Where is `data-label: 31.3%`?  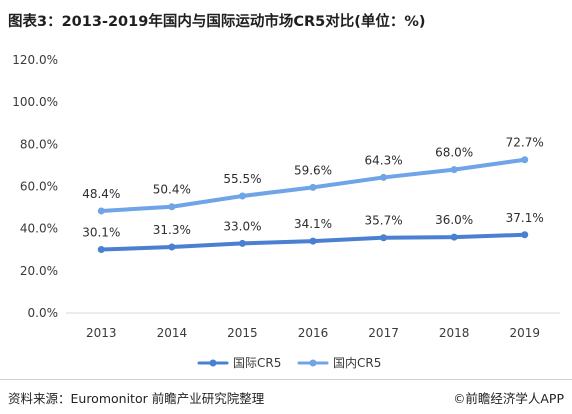 data-label: 31.3% is located at coordinates (172, 230).